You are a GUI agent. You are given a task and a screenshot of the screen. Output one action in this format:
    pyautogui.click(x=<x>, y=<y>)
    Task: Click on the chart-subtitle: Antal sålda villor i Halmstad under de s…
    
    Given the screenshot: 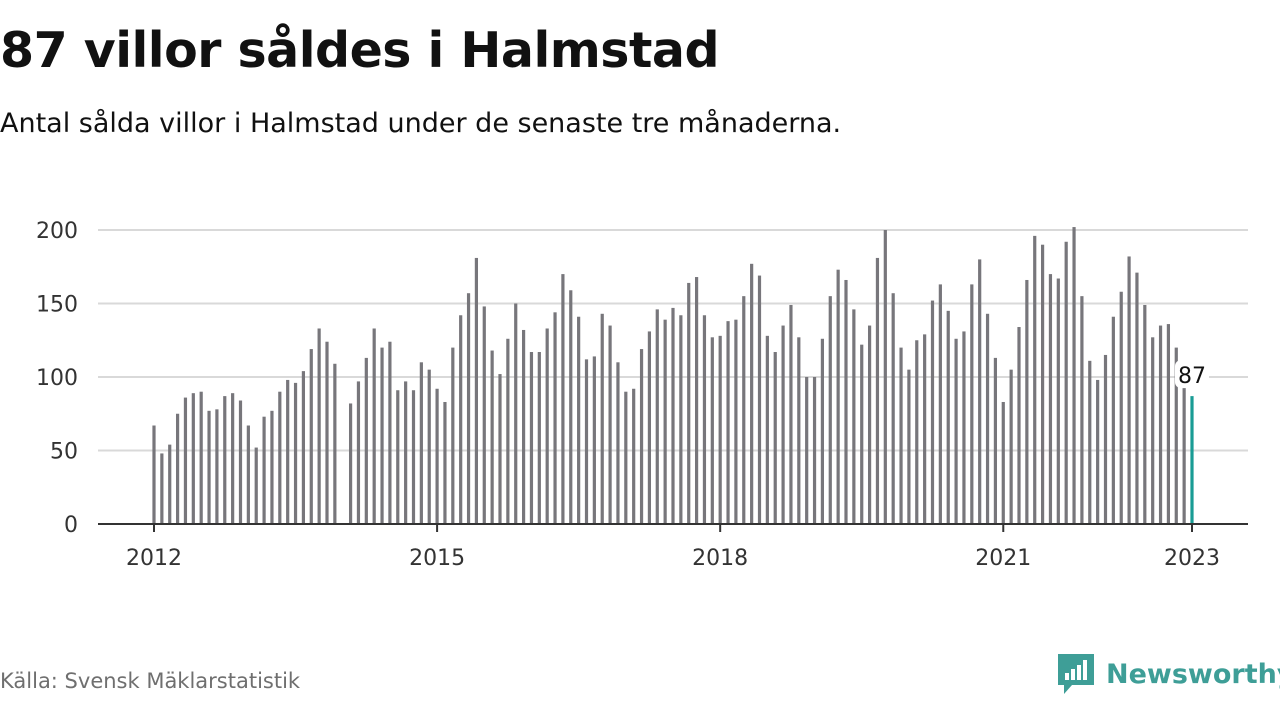 What is the action you would take?
    pyautogui.click(x=421, y=123)
    